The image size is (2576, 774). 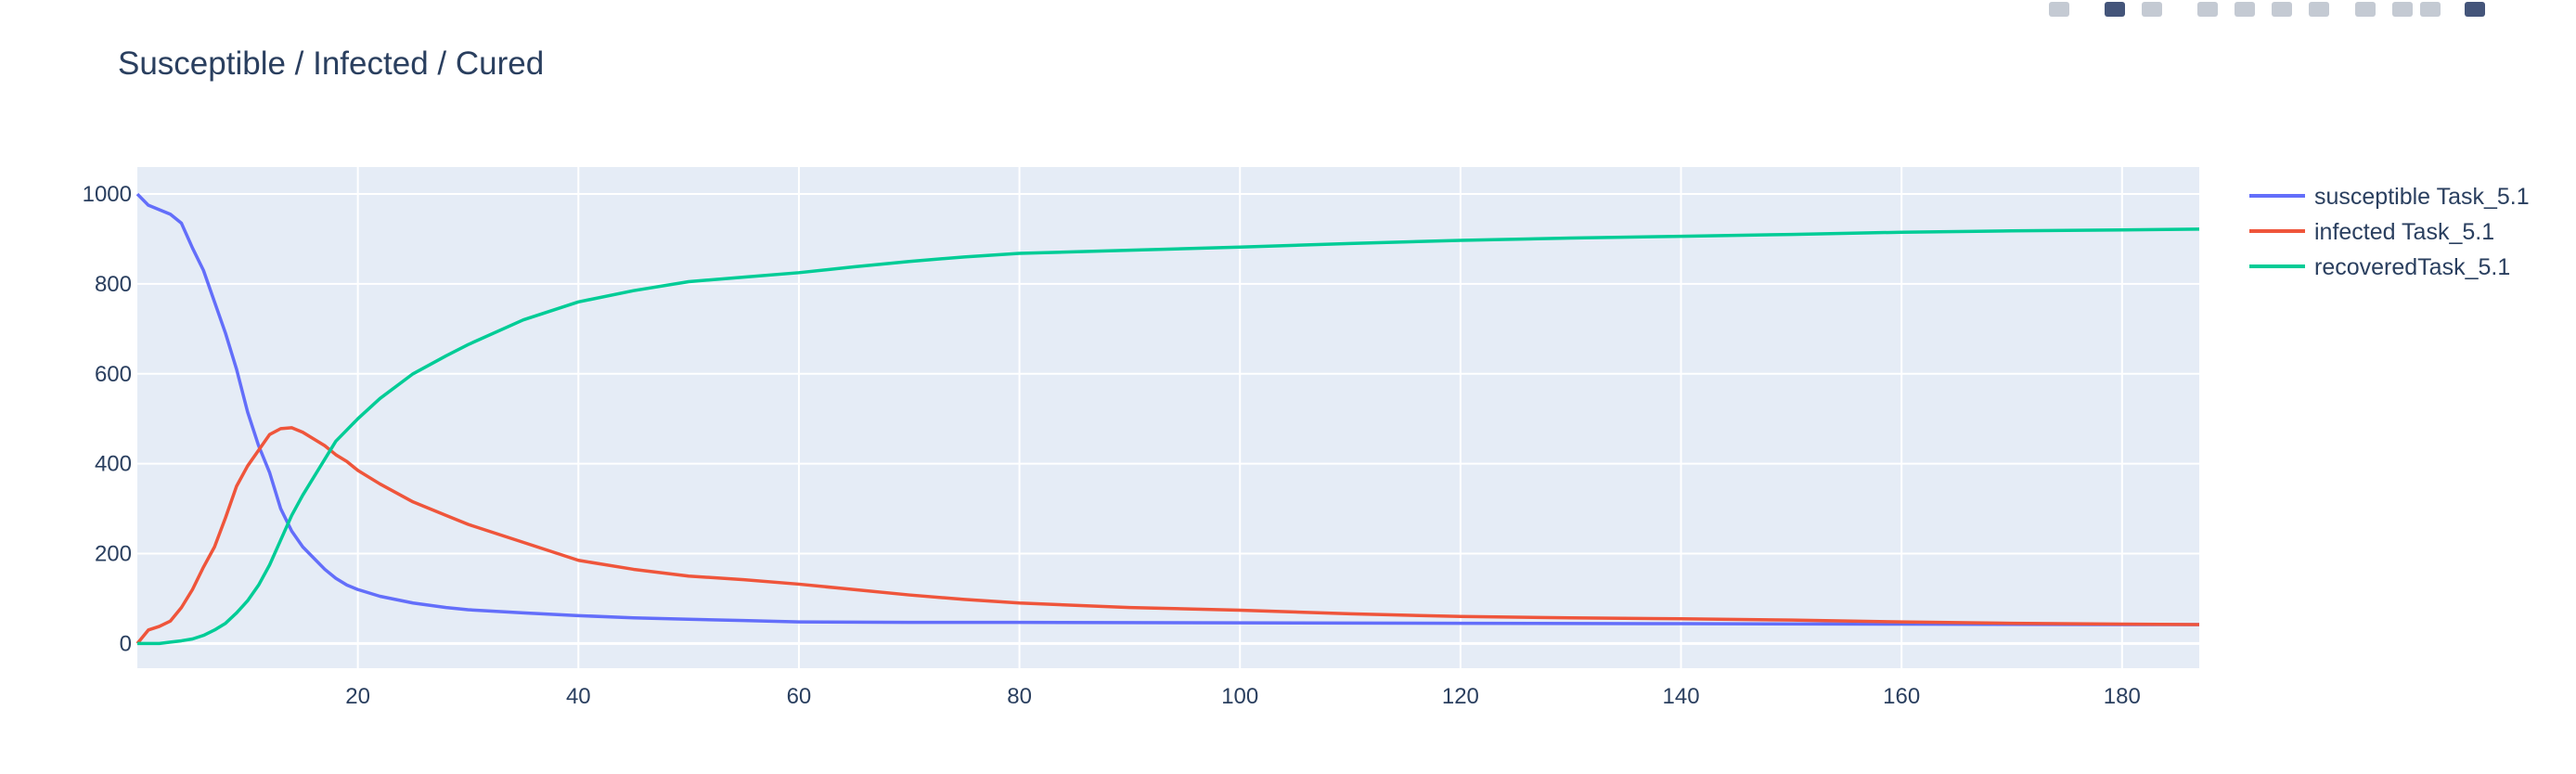 What do you see at coordinates (331, 63) in the screenshot?
I see `chart-title: Susceptible / Infected / Cured` at bounding box center [331, 63].